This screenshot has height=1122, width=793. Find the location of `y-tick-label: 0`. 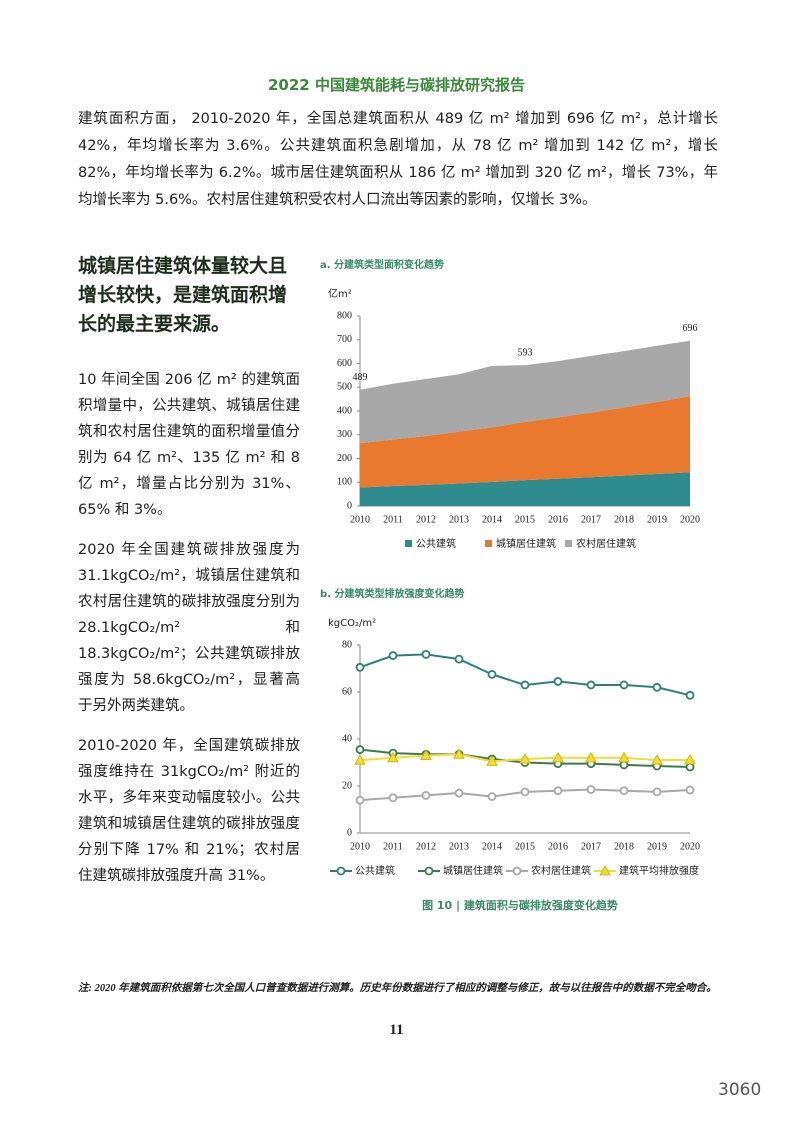

y-tick-label: 0 is located at coordinates (349, 505).